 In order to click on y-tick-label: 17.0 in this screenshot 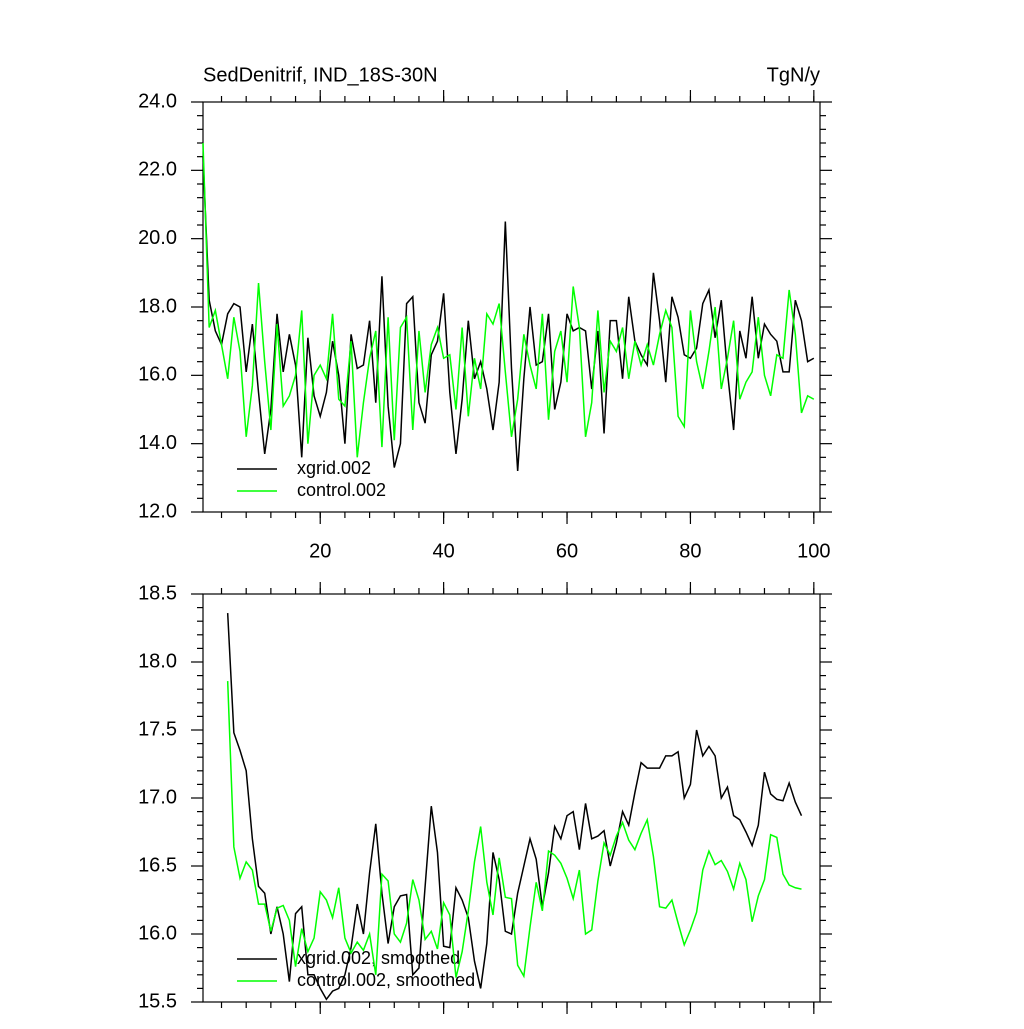, I will do `click(157, 797)`.